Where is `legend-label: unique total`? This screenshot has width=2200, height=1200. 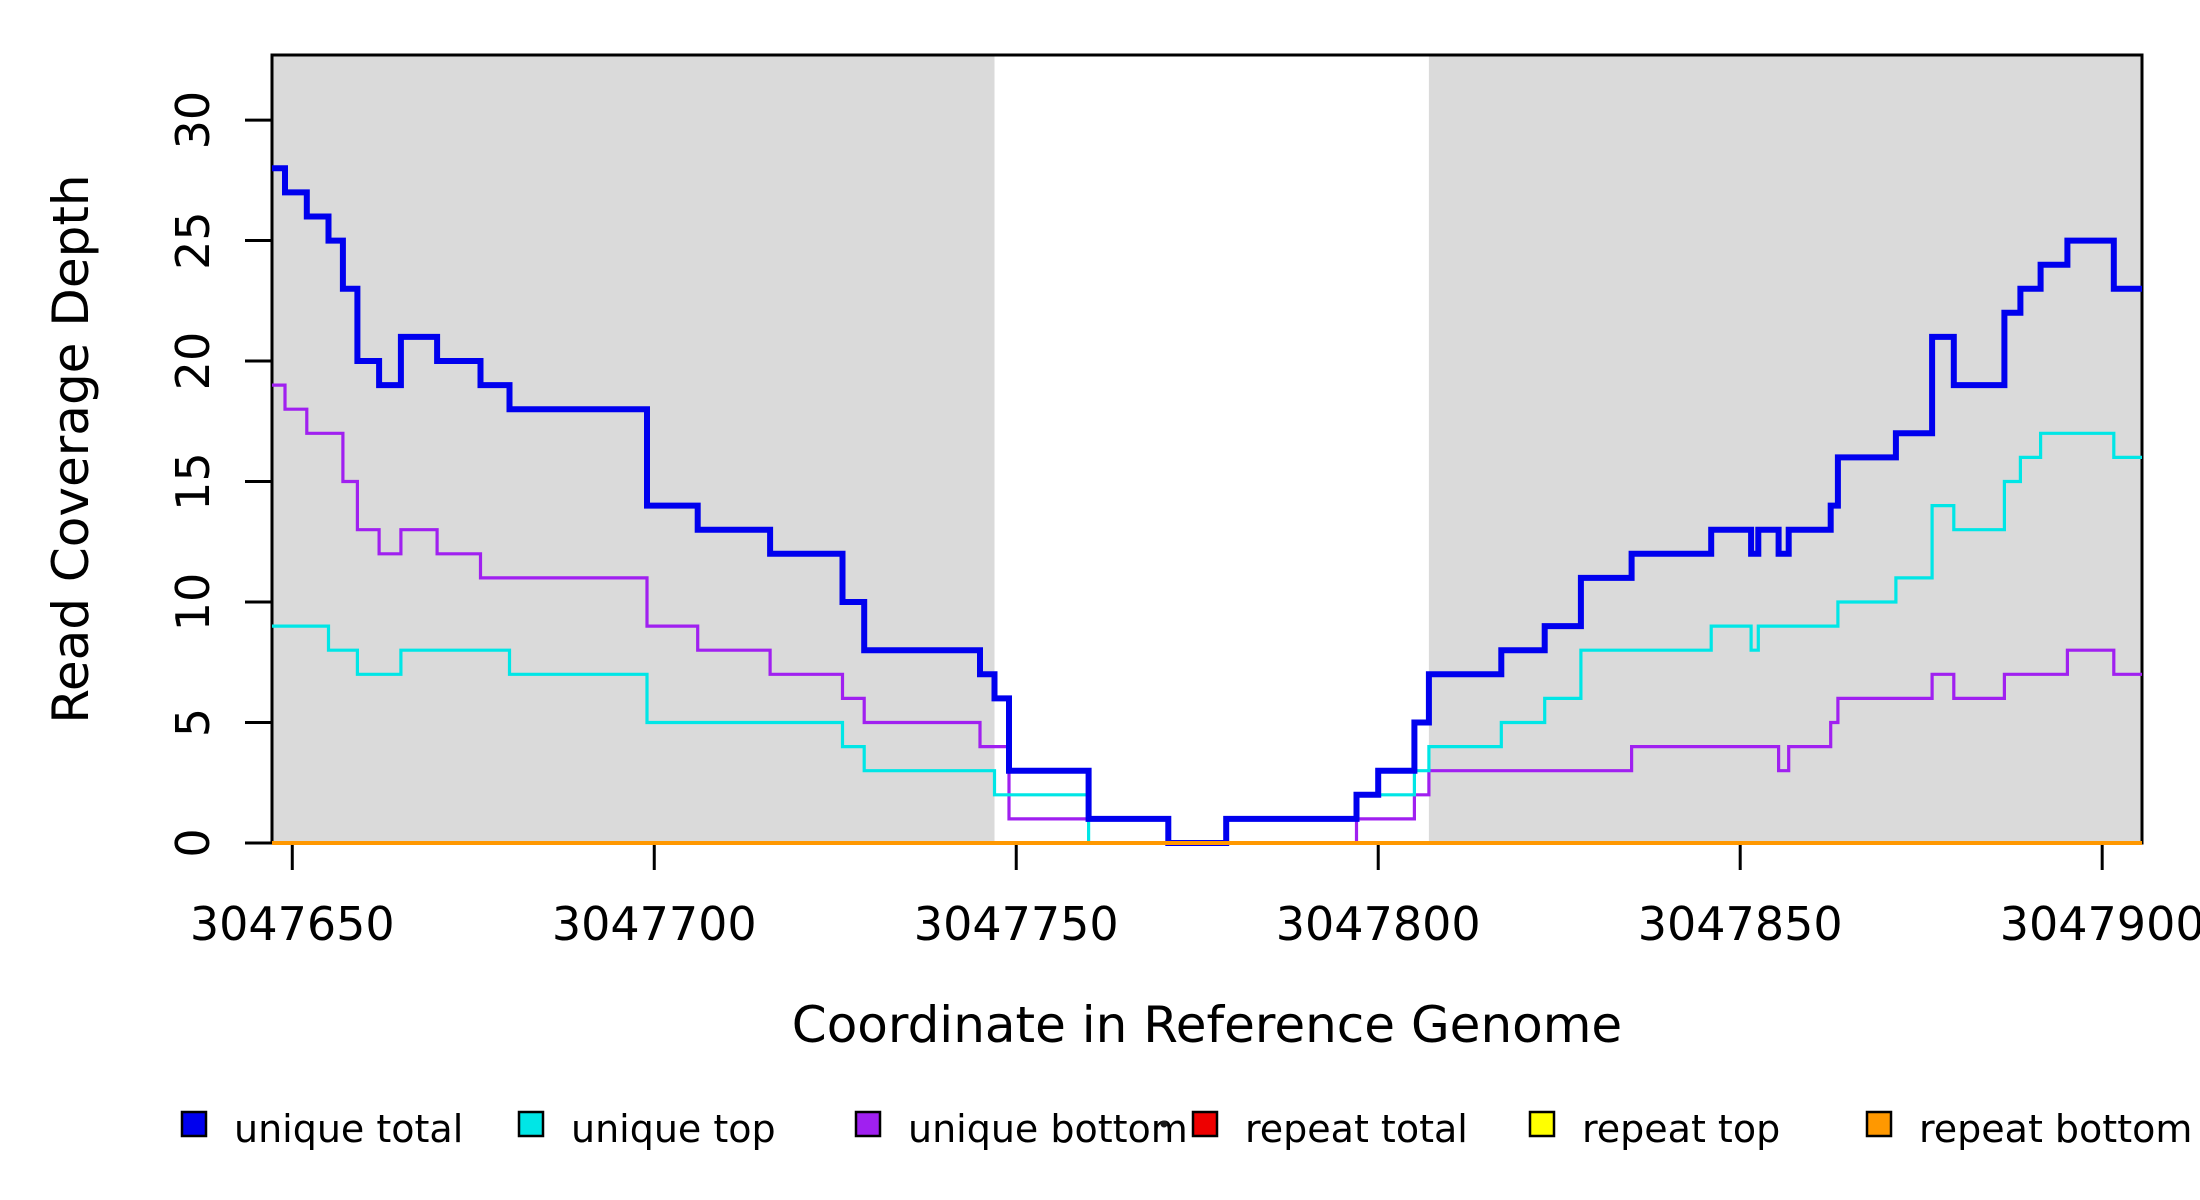 legend-label: unique total is located at coordinates (348, 1129).